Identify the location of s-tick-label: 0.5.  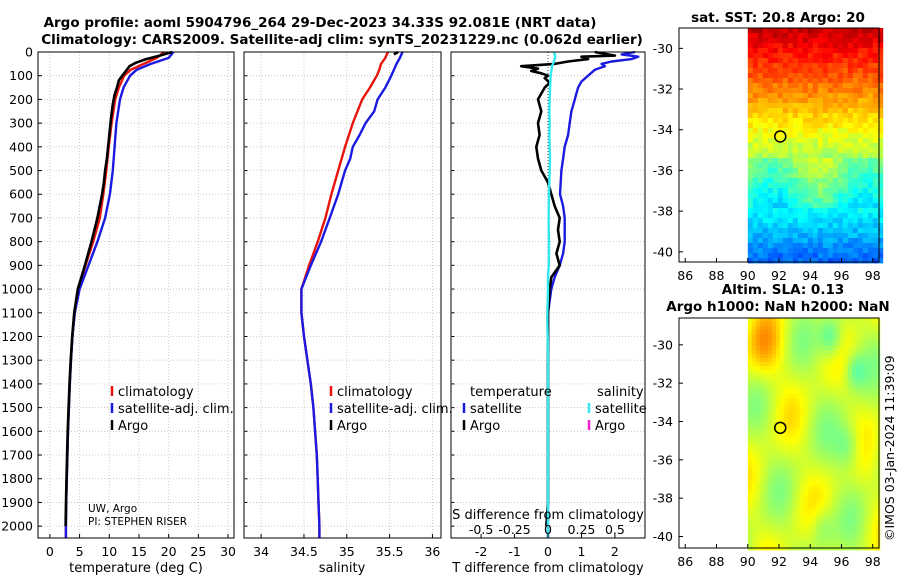
(615, 529).